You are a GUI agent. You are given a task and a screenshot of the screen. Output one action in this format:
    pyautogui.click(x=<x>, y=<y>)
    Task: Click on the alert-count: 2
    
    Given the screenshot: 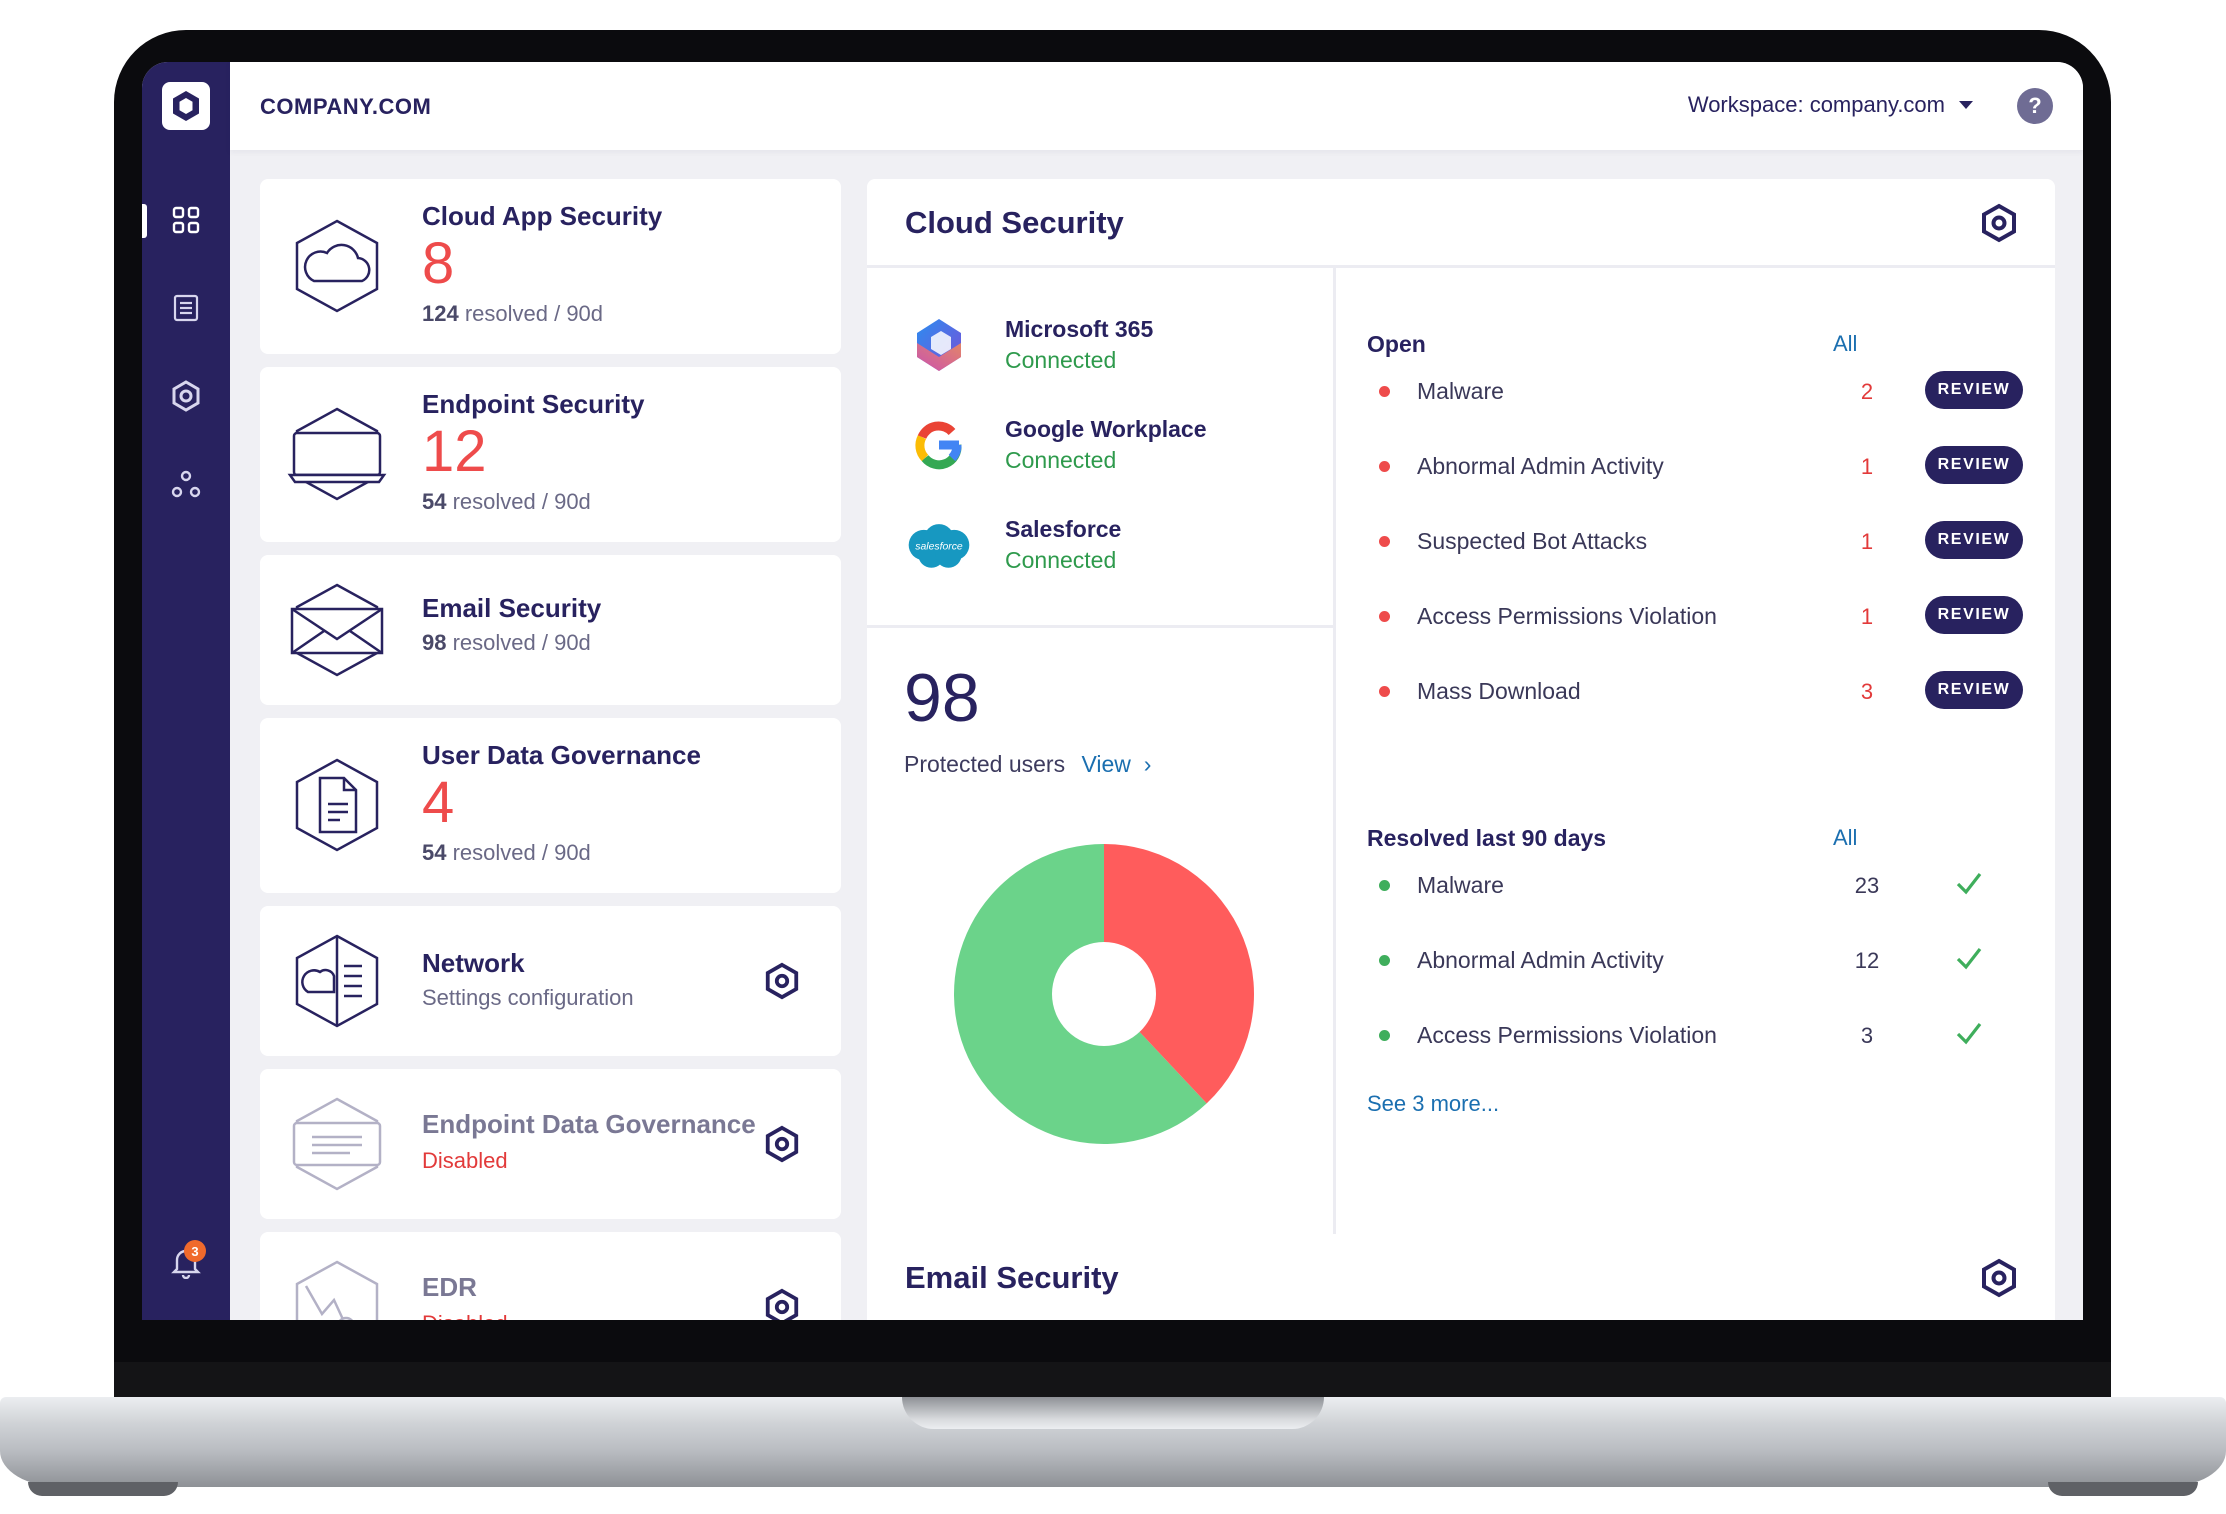 What is the action you would take?
    pyautogui.click(x=1867, y=391)
    